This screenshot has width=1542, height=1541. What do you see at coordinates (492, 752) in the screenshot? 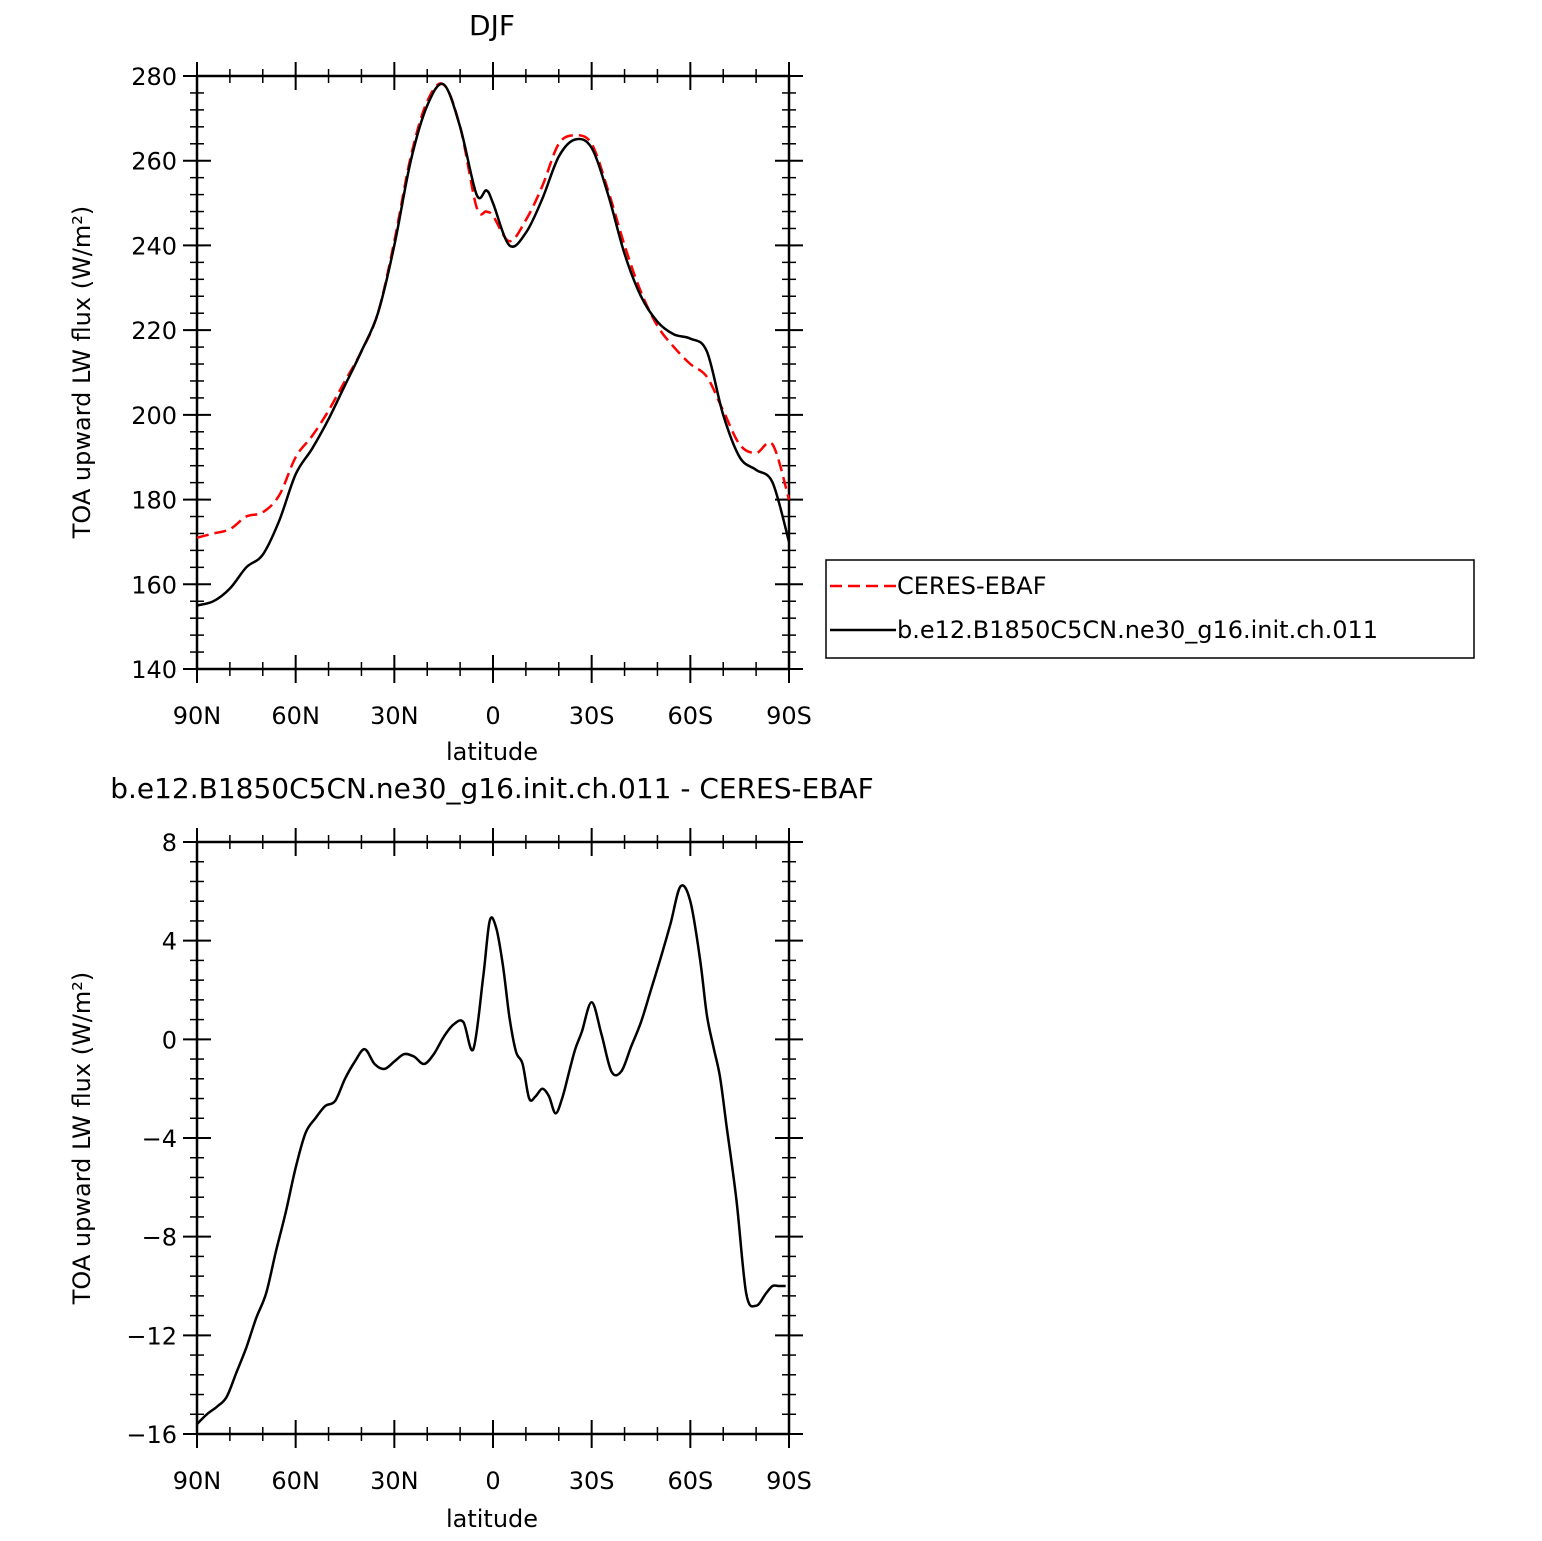
I see `top-xaxis-label: latitude` at bounding box center [492, 752].